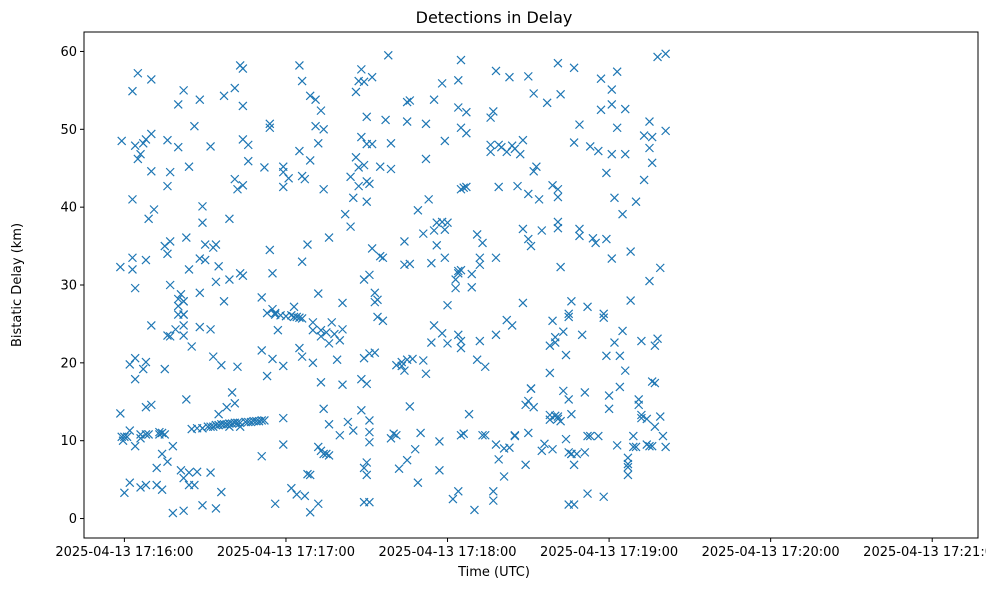 This screenshot has height=590, width=986. I want to click on chart-title: Detections in Delay, so click(494, 17).